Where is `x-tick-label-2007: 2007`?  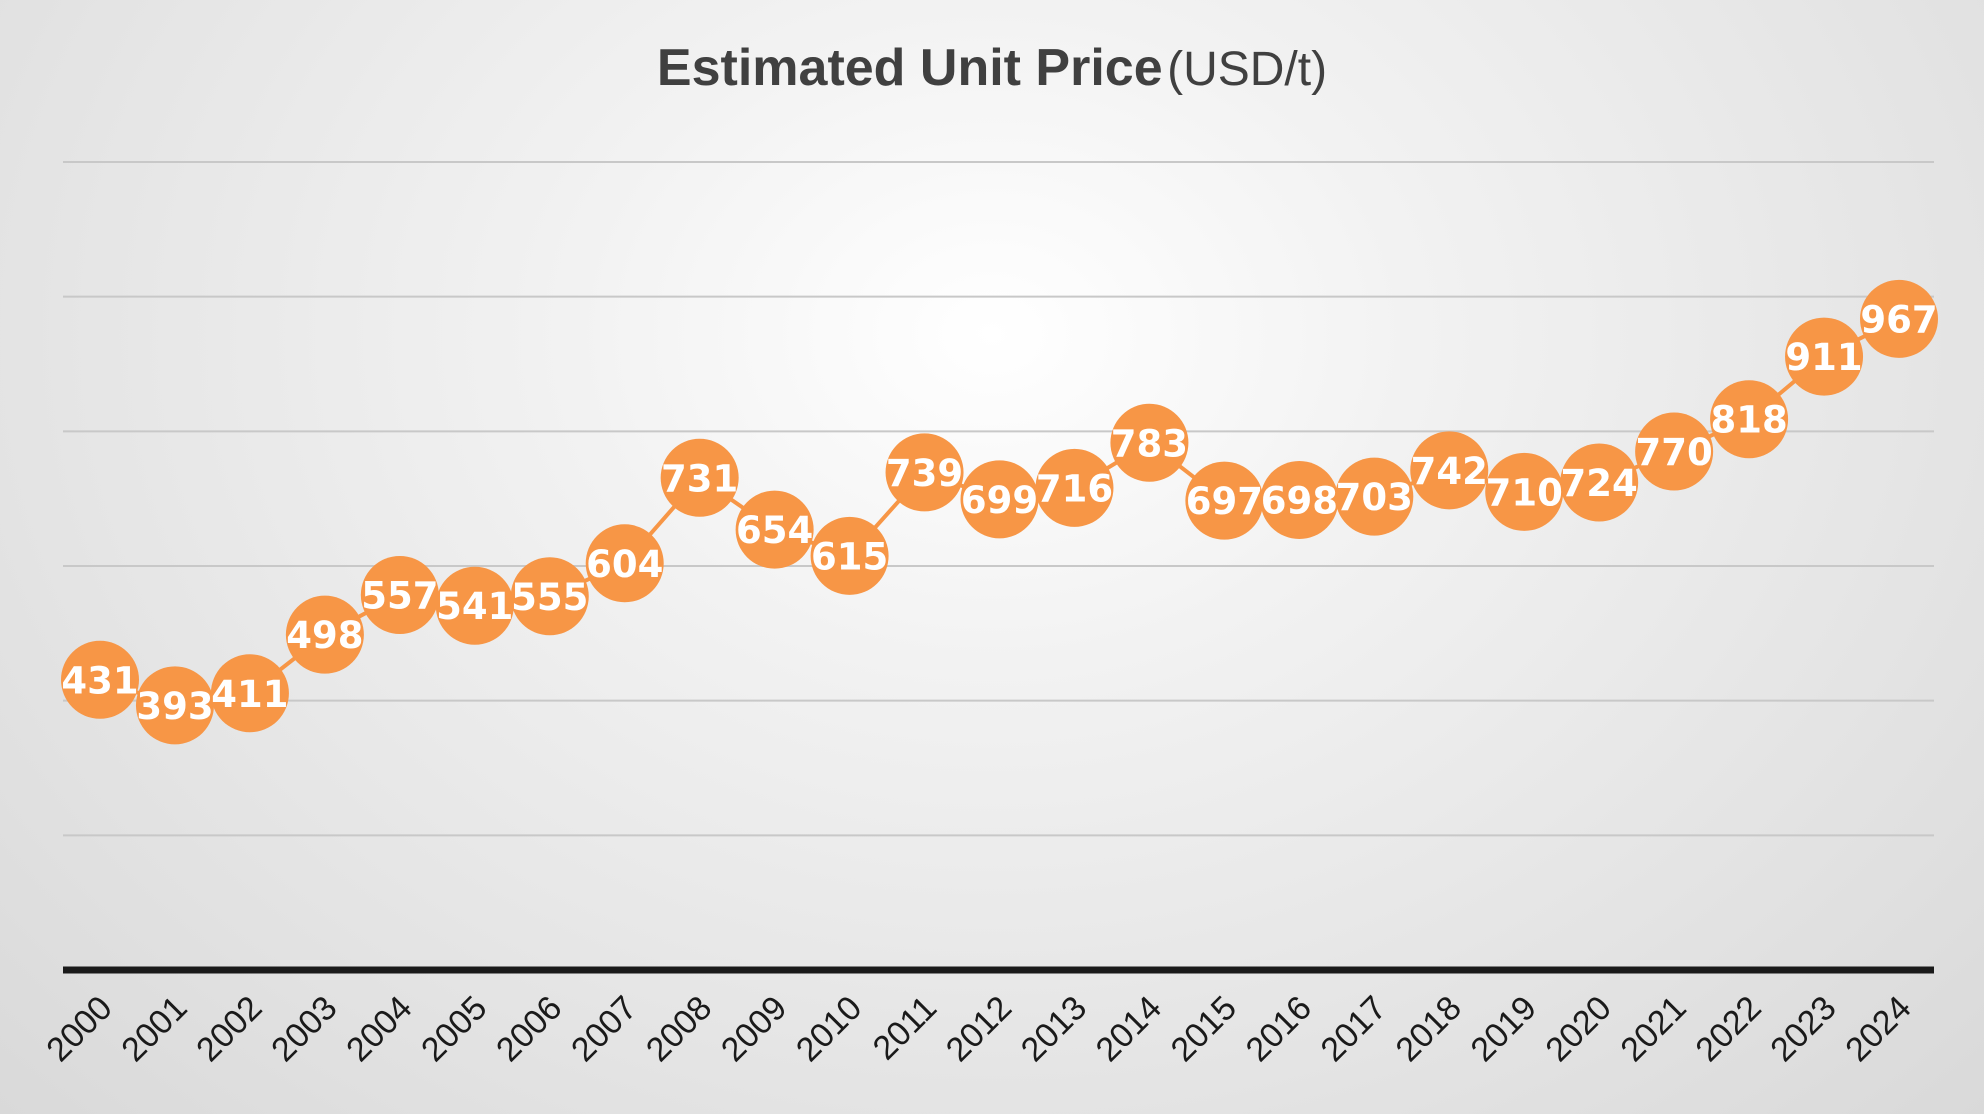
x-tick-label-2007: 2007 is located at coordinates (604, 1029).